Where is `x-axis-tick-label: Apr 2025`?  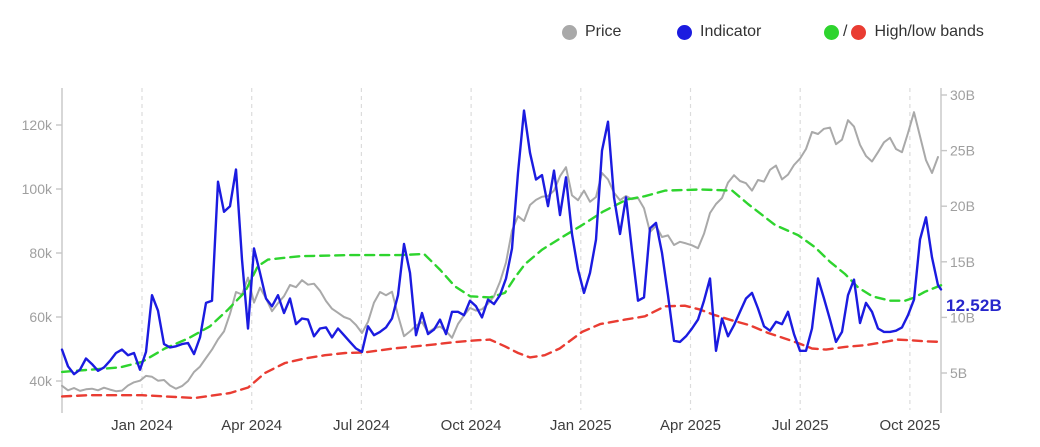
x-axis-tick-label: Apr 2025 is located at coordinates (690, 425).